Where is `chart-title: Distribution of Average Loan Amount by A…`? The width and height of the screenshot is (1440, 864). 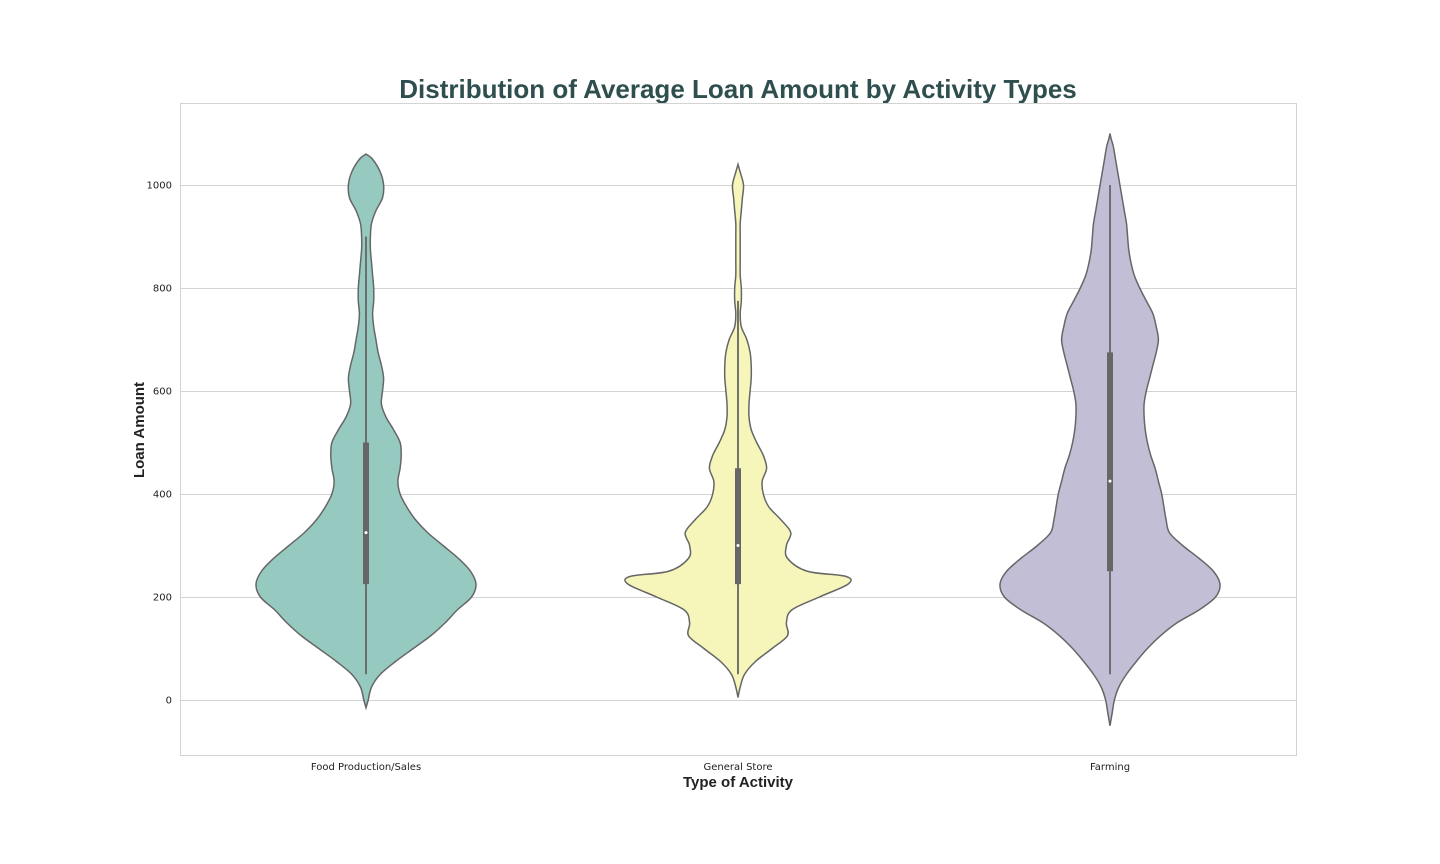
chart-title: Distribution of Average Loan Amount by A… is located at coordinates (738, 89).